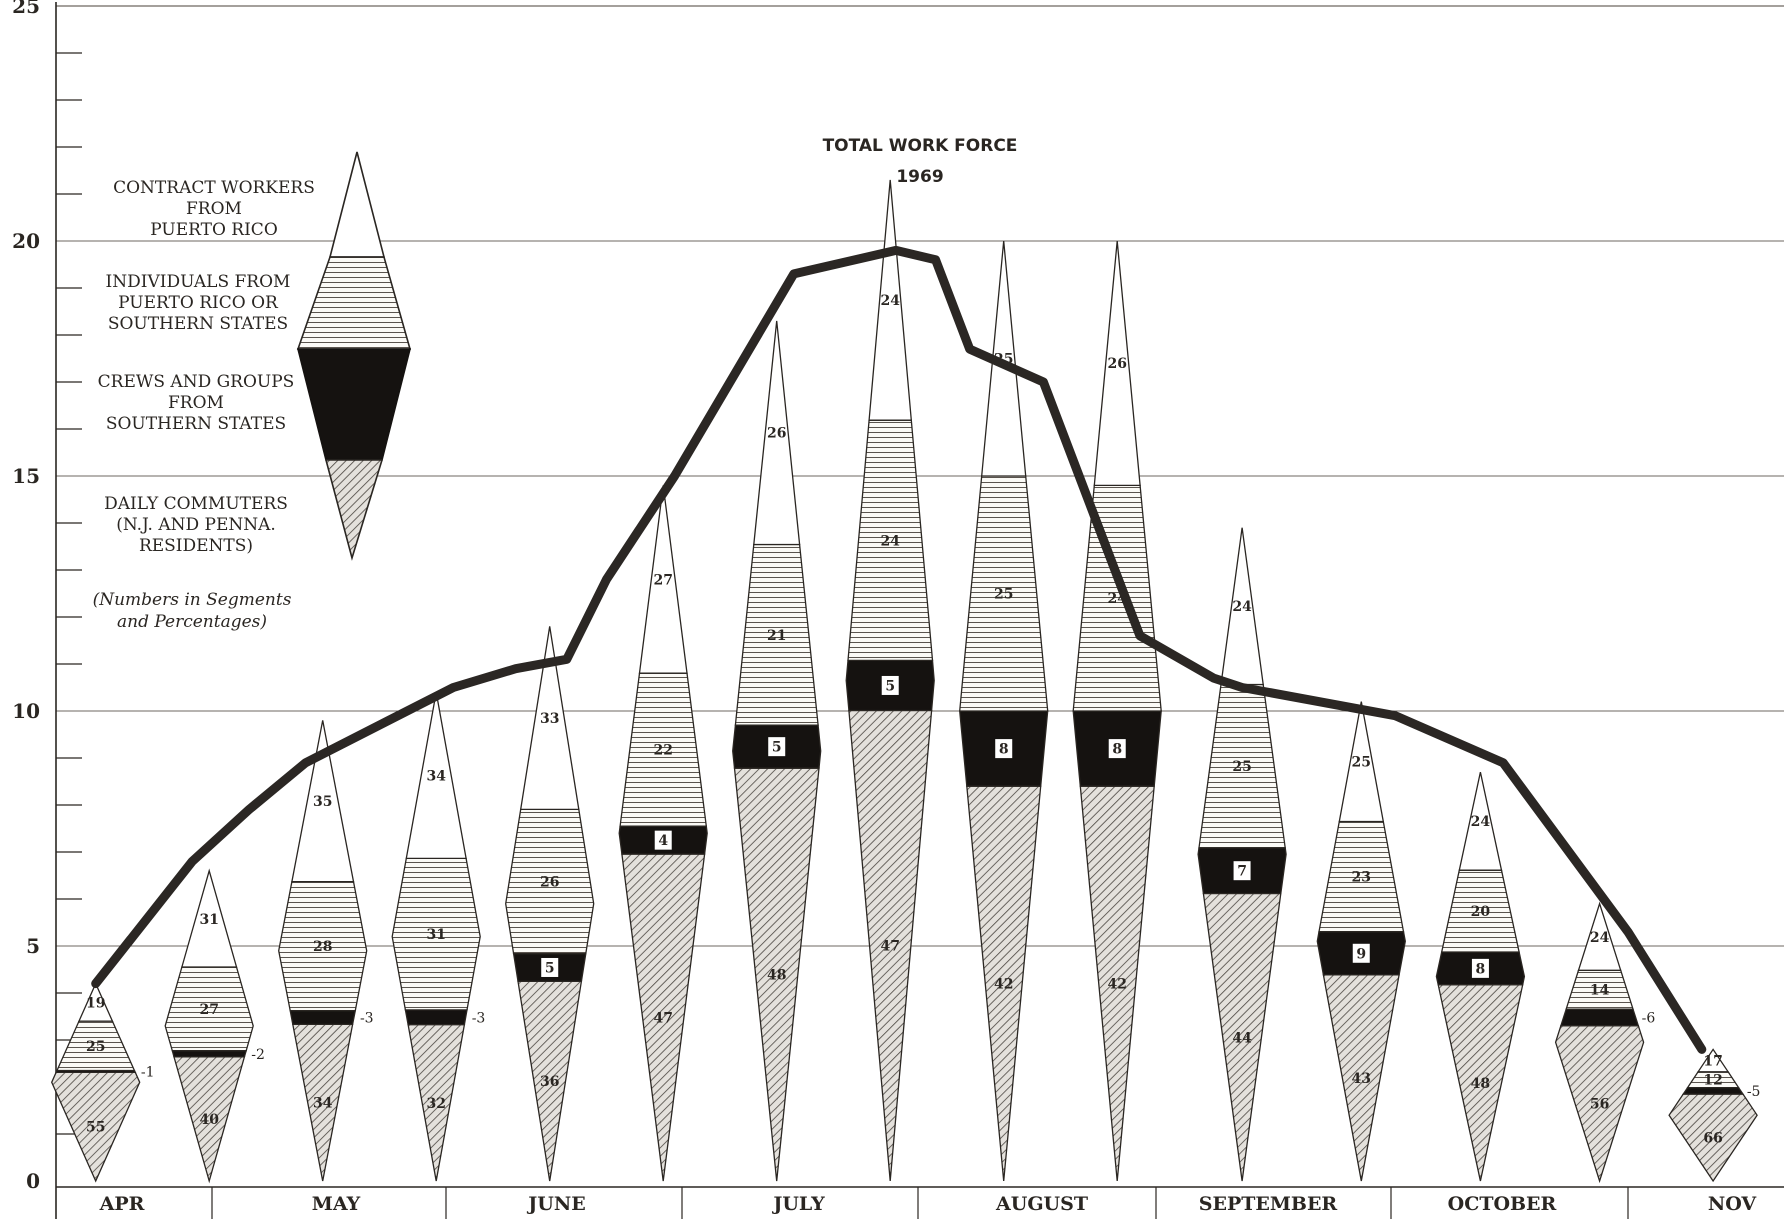  I want to click on month-label-august: AUGUST, so click(1041, 1204).